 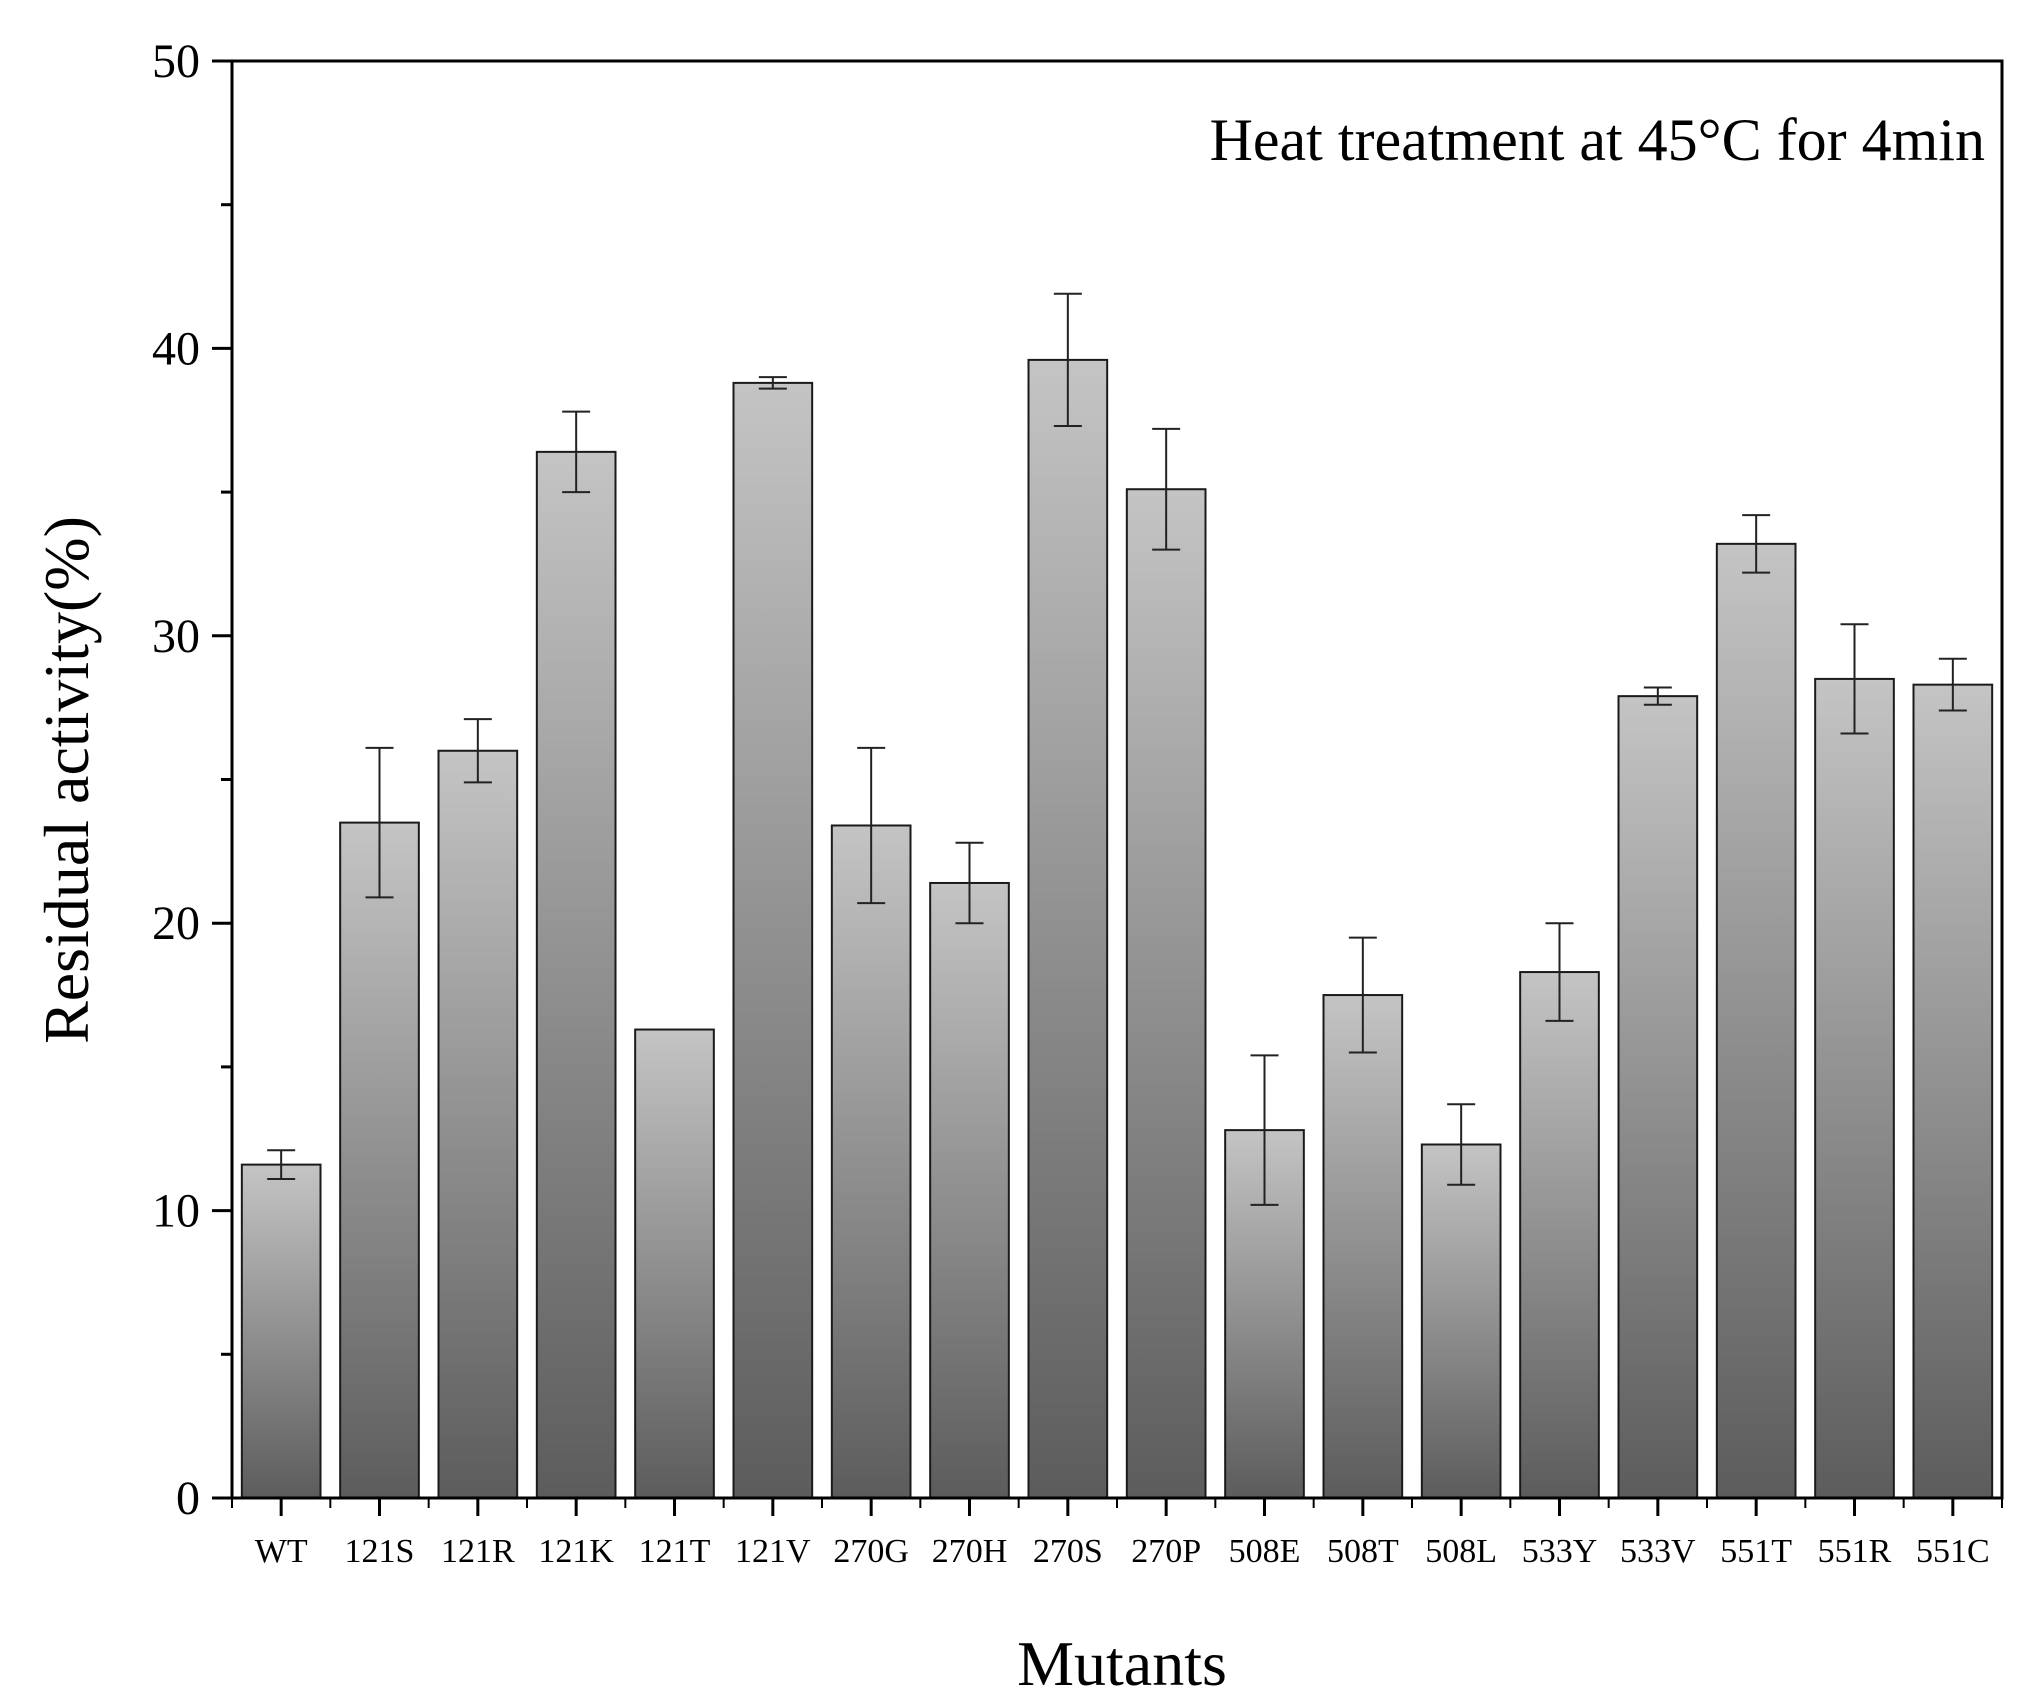 What do you see at coordinates (1068, 928) in the screenshot?
I see `bar-270S` at bounding box center [1068, 928].